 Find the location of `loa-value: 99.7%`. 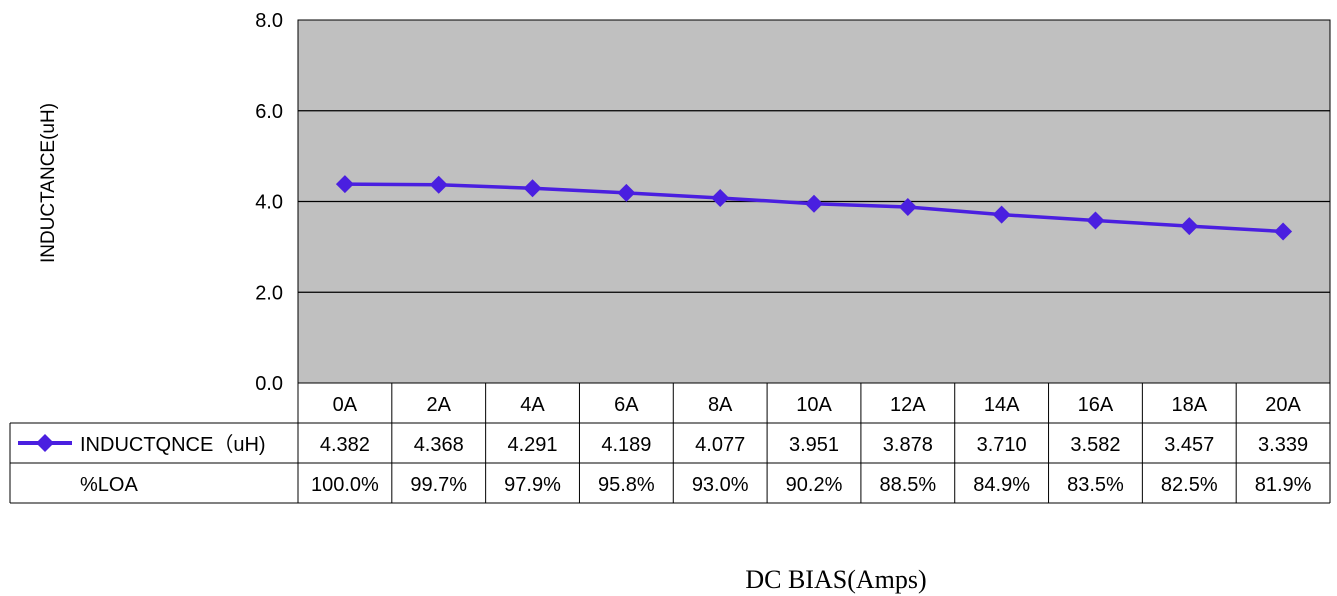

loa-value: 99.7% is located at coordinates (438, 485).